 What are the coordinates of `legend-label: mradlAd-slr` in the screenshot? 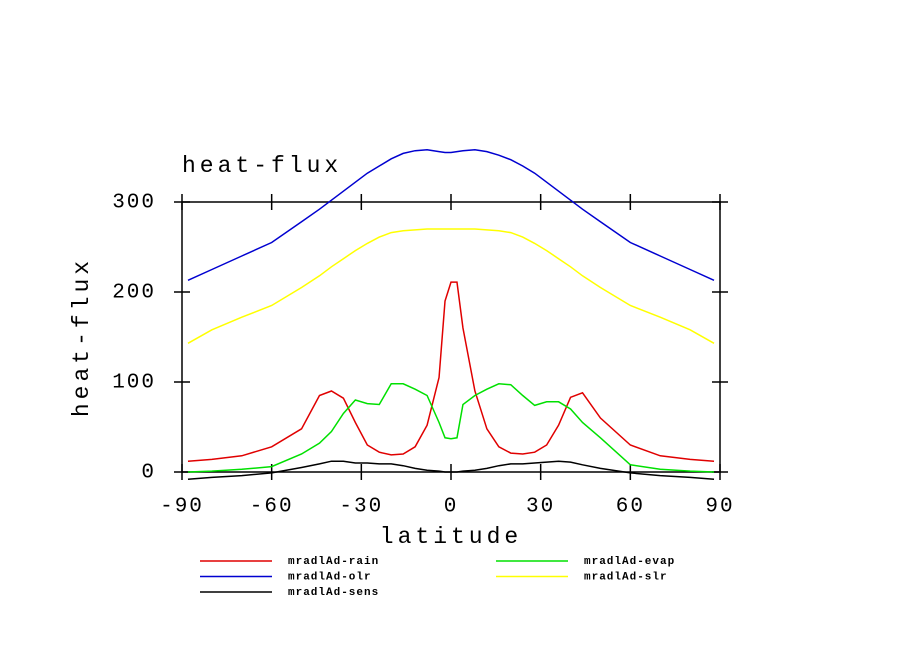 It's located at (626, 577).